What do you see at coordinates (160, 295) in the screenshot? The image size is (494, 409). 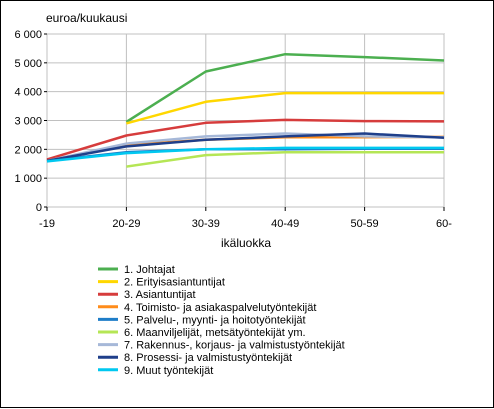 I see `legend-label-3: 3. Asiantuntijat` at bounding box center [160, 295].